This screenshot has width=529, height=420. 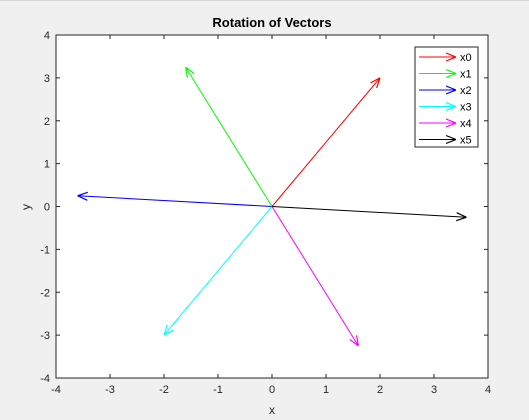 I want to click on y-tick-label: -3, so click(x=45, y=336).